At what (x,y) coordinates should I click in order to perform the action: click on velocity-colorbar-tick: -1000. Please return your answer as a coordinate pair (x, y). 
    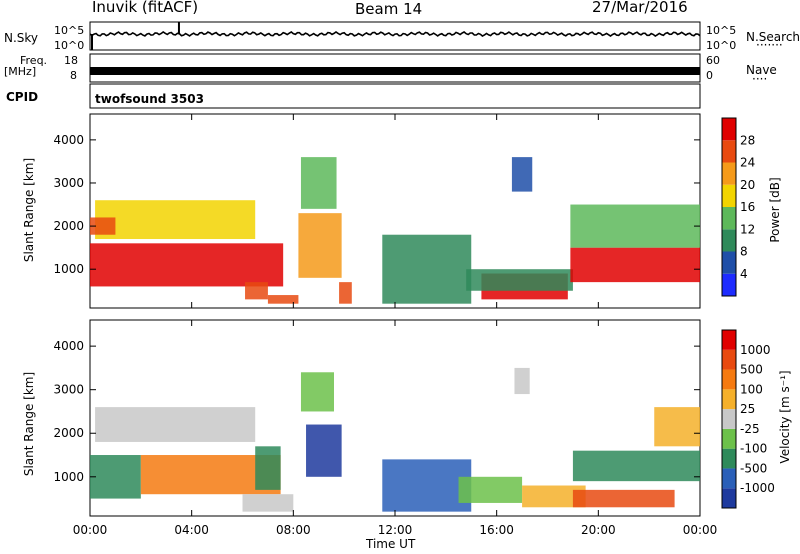
    Looking at the image, I should click on (757, 488).